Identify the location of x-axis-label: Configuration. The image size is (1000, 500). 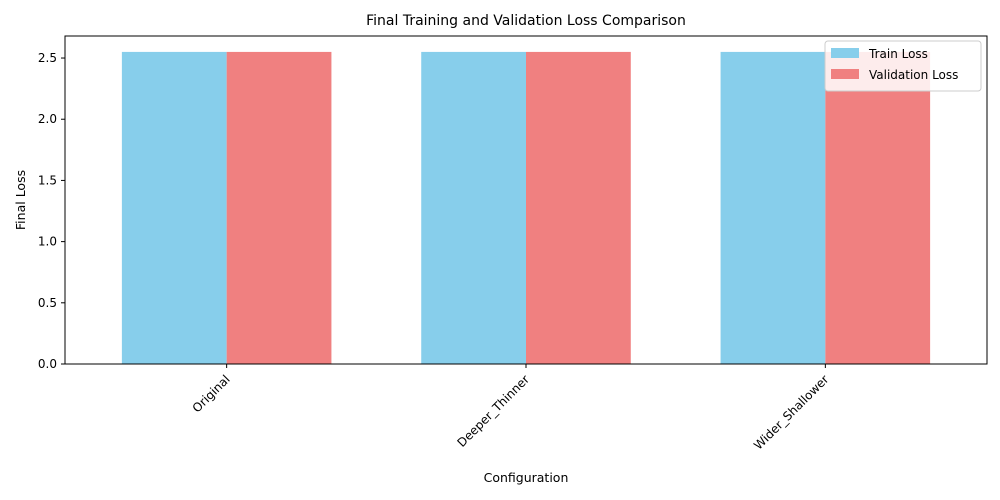
(526, 477).